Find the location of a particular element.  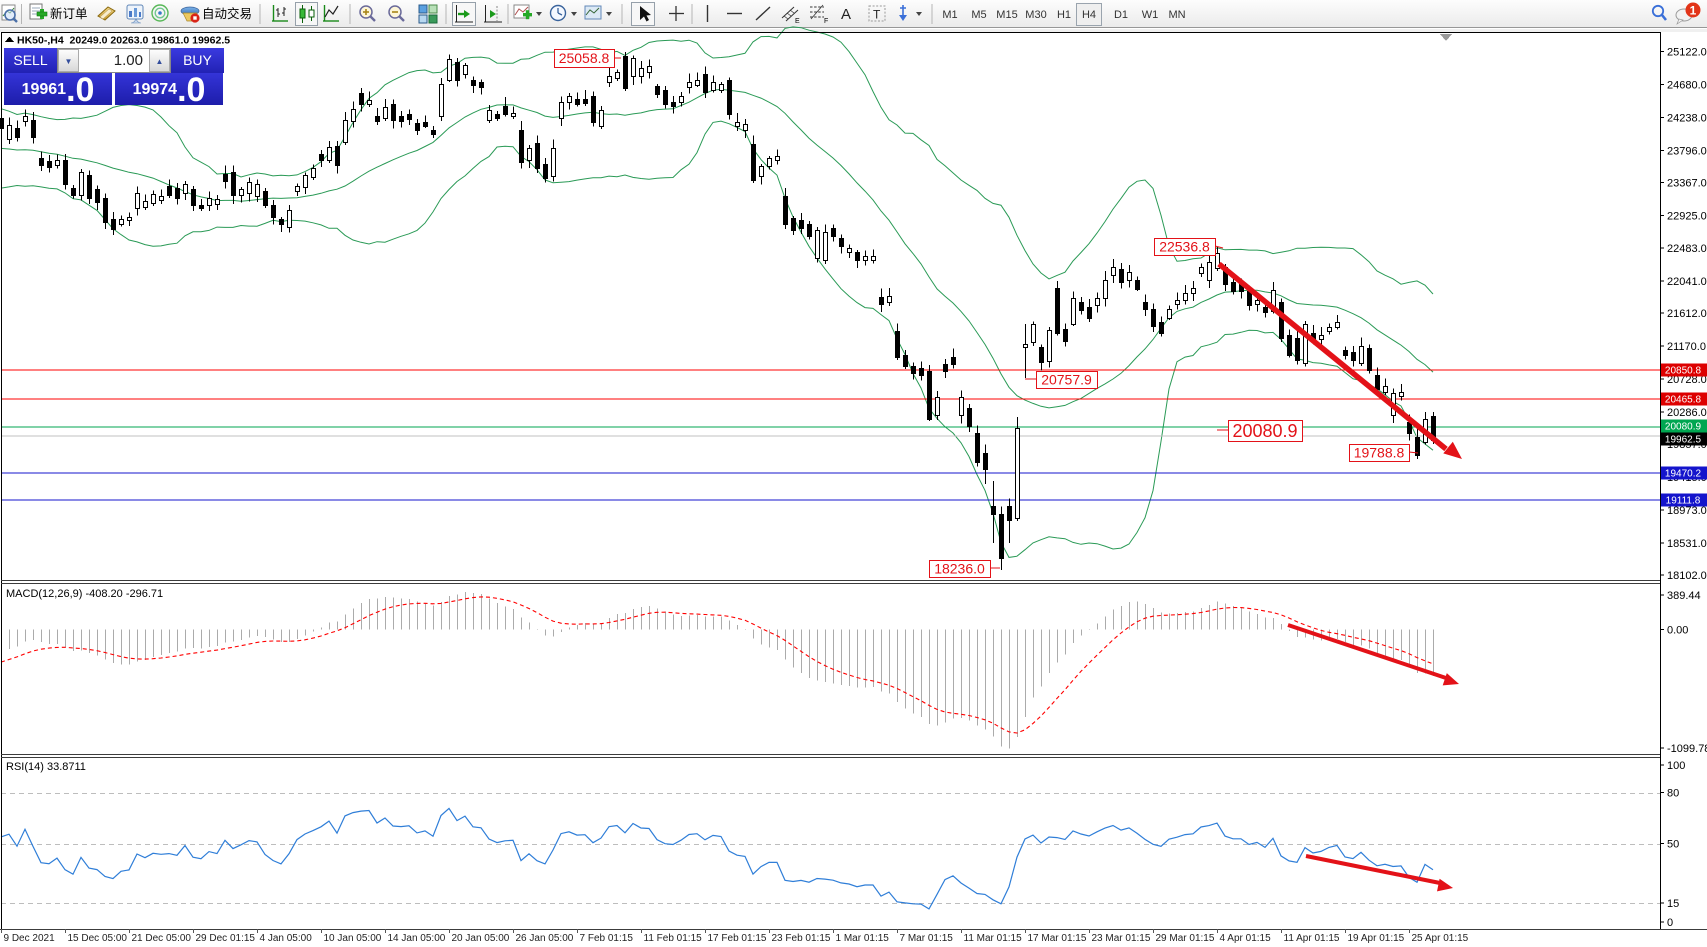

svg-text: 23 Mar 01:15 is located at coordinates (1121, 938).